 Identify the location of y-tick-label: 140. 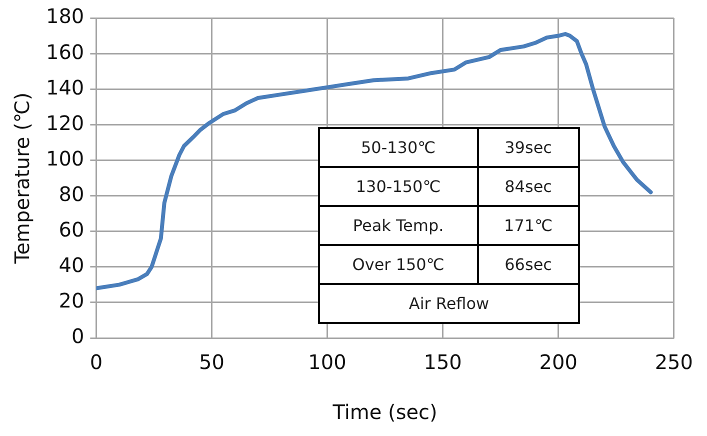
(65, 87).